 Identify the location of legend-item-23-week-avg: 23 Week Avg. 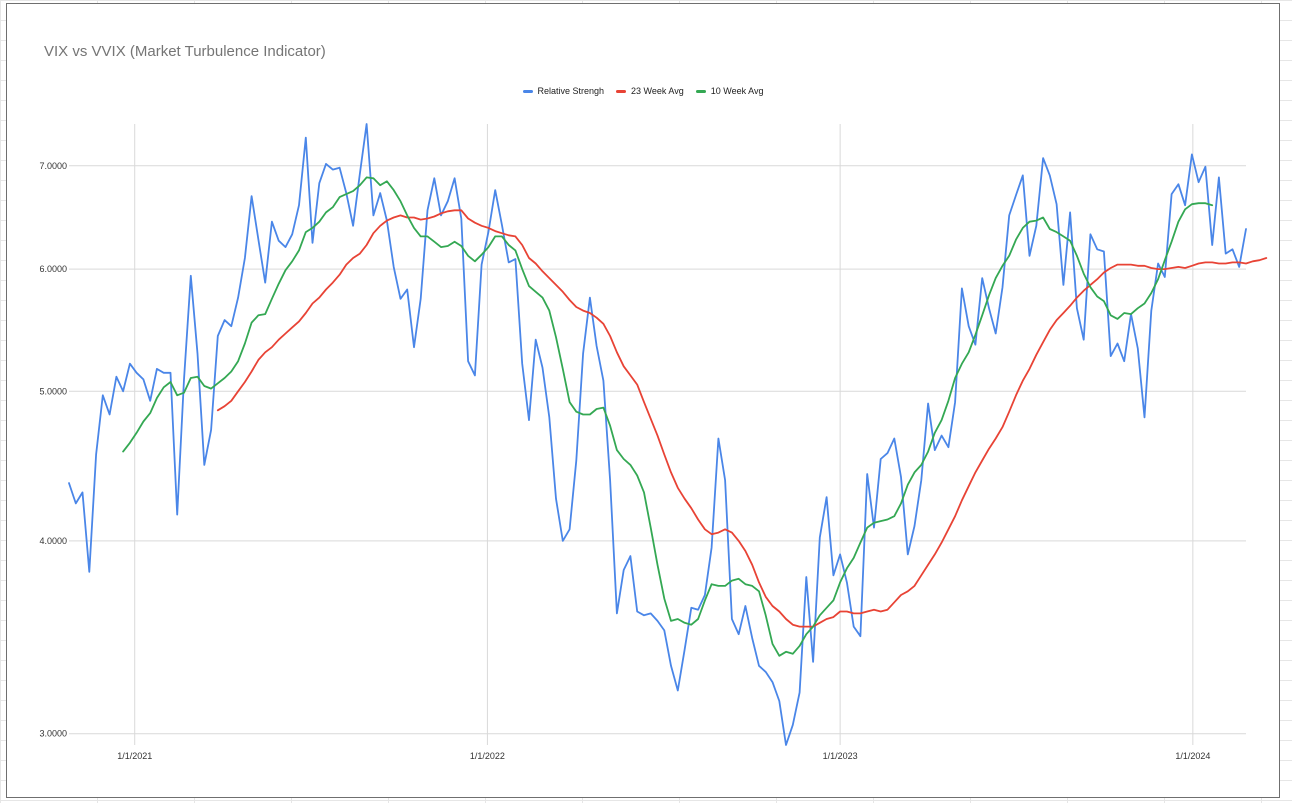
(650, 91).